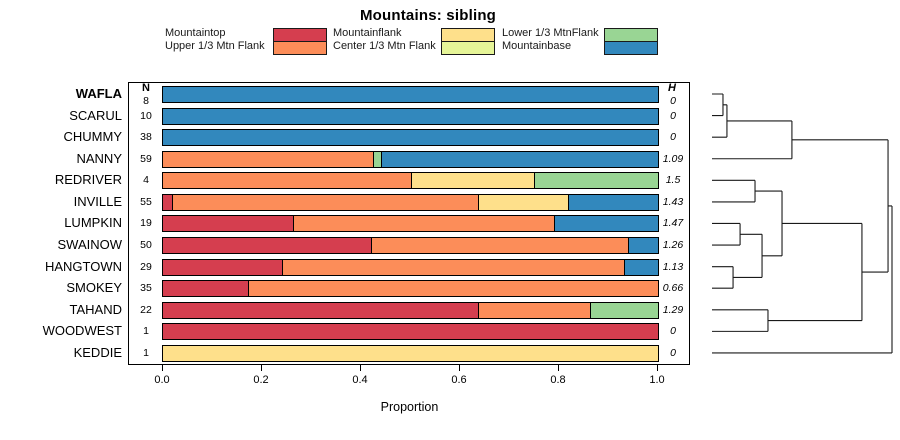 This screenshot has height=440, width=900. What do you see at coordinates (146, 101) in the screenshot?
I see `n-value: 8` at bounding box center [146, 101].